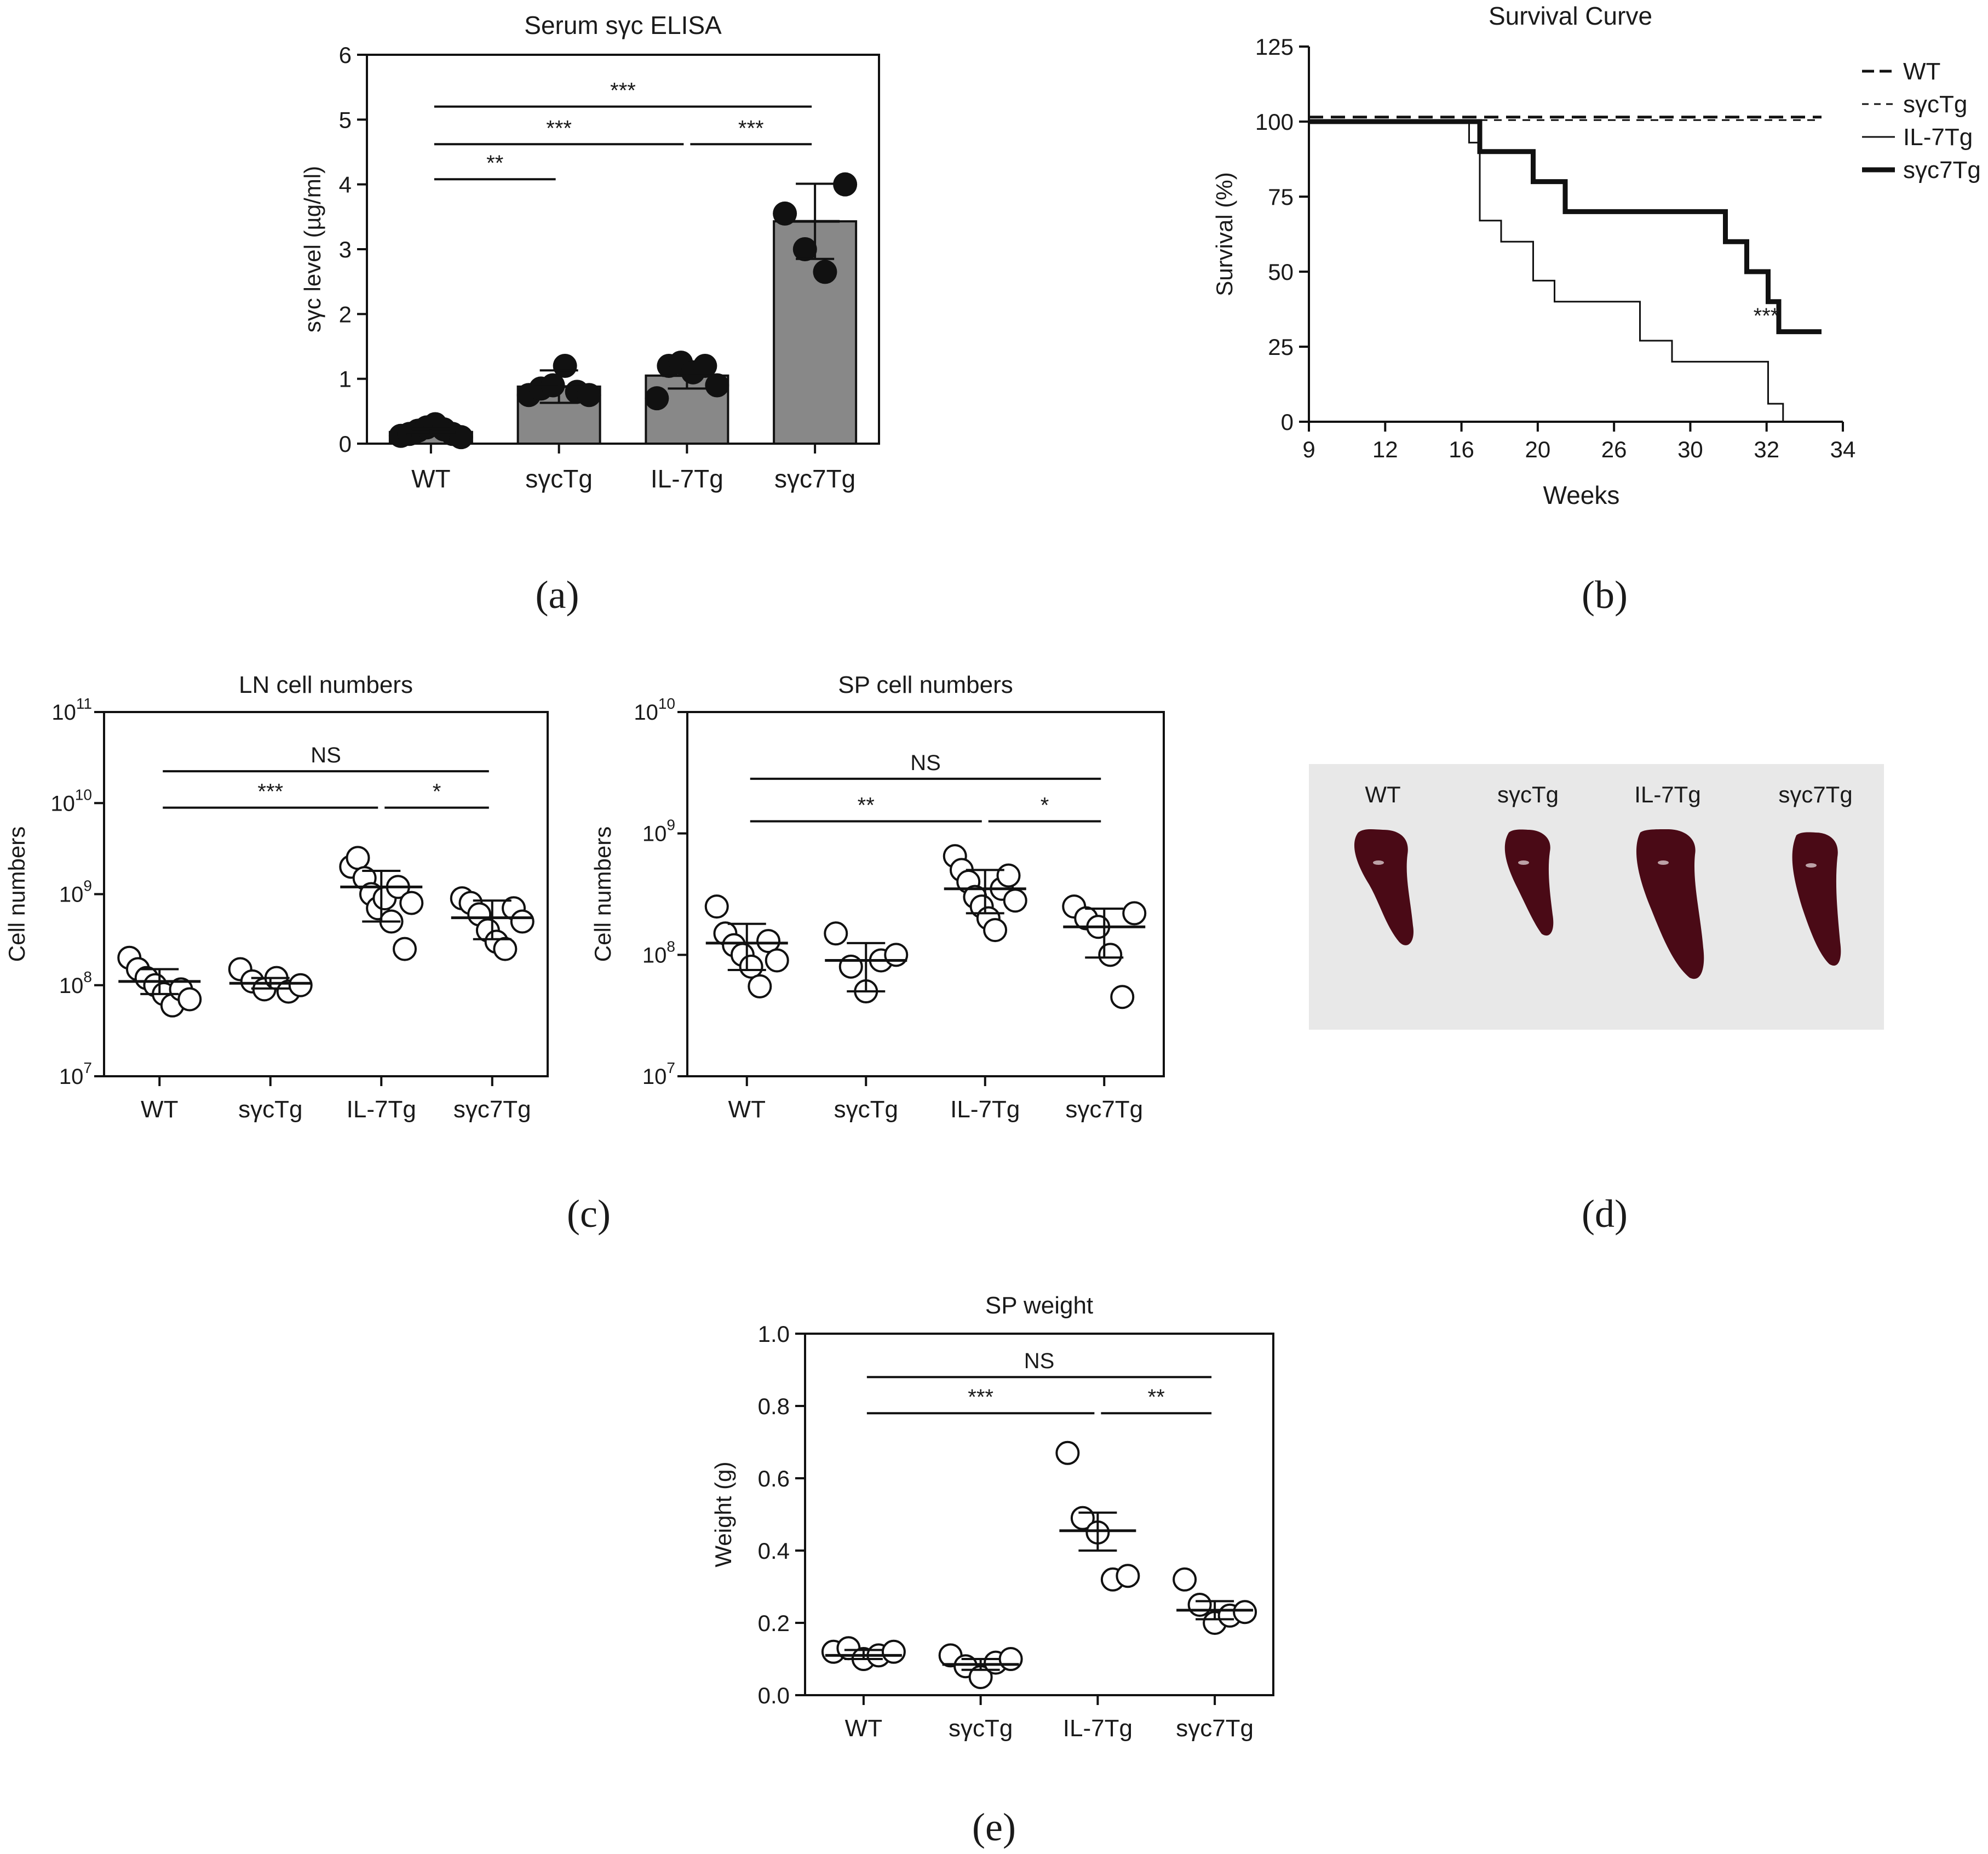 Image resolution: width=1988 pixels, height=1854 pixels. What do you see at coordinates (1670, 904) in the screenshot?
I see `spleen-IL-7Tg` at bounding box center [1670, 904].